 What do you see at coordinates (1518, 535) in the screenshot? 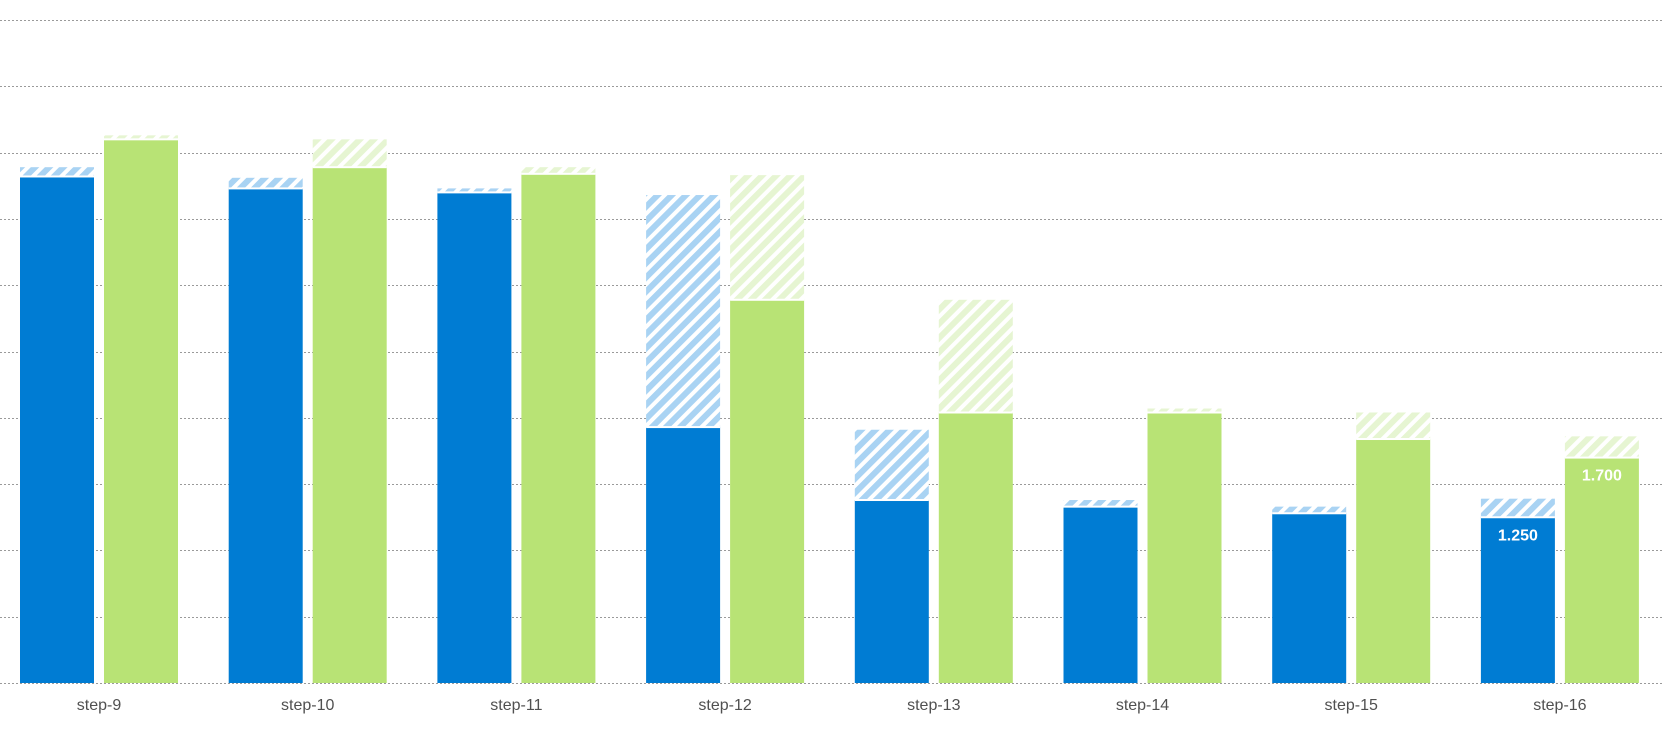
I see `data-label: 1.250` at bounding box center [1518, 535].